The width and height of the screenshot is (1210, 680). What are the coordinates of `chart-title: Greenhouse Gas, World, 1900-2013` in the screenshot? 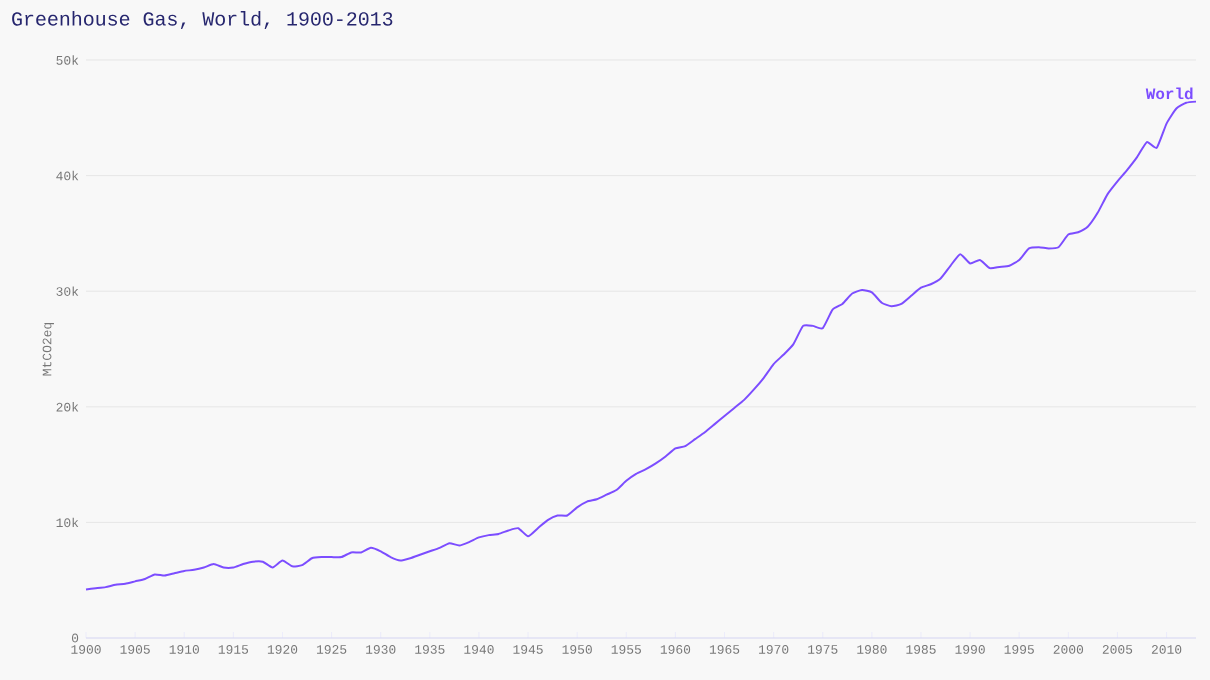 It's located at (202, 20).